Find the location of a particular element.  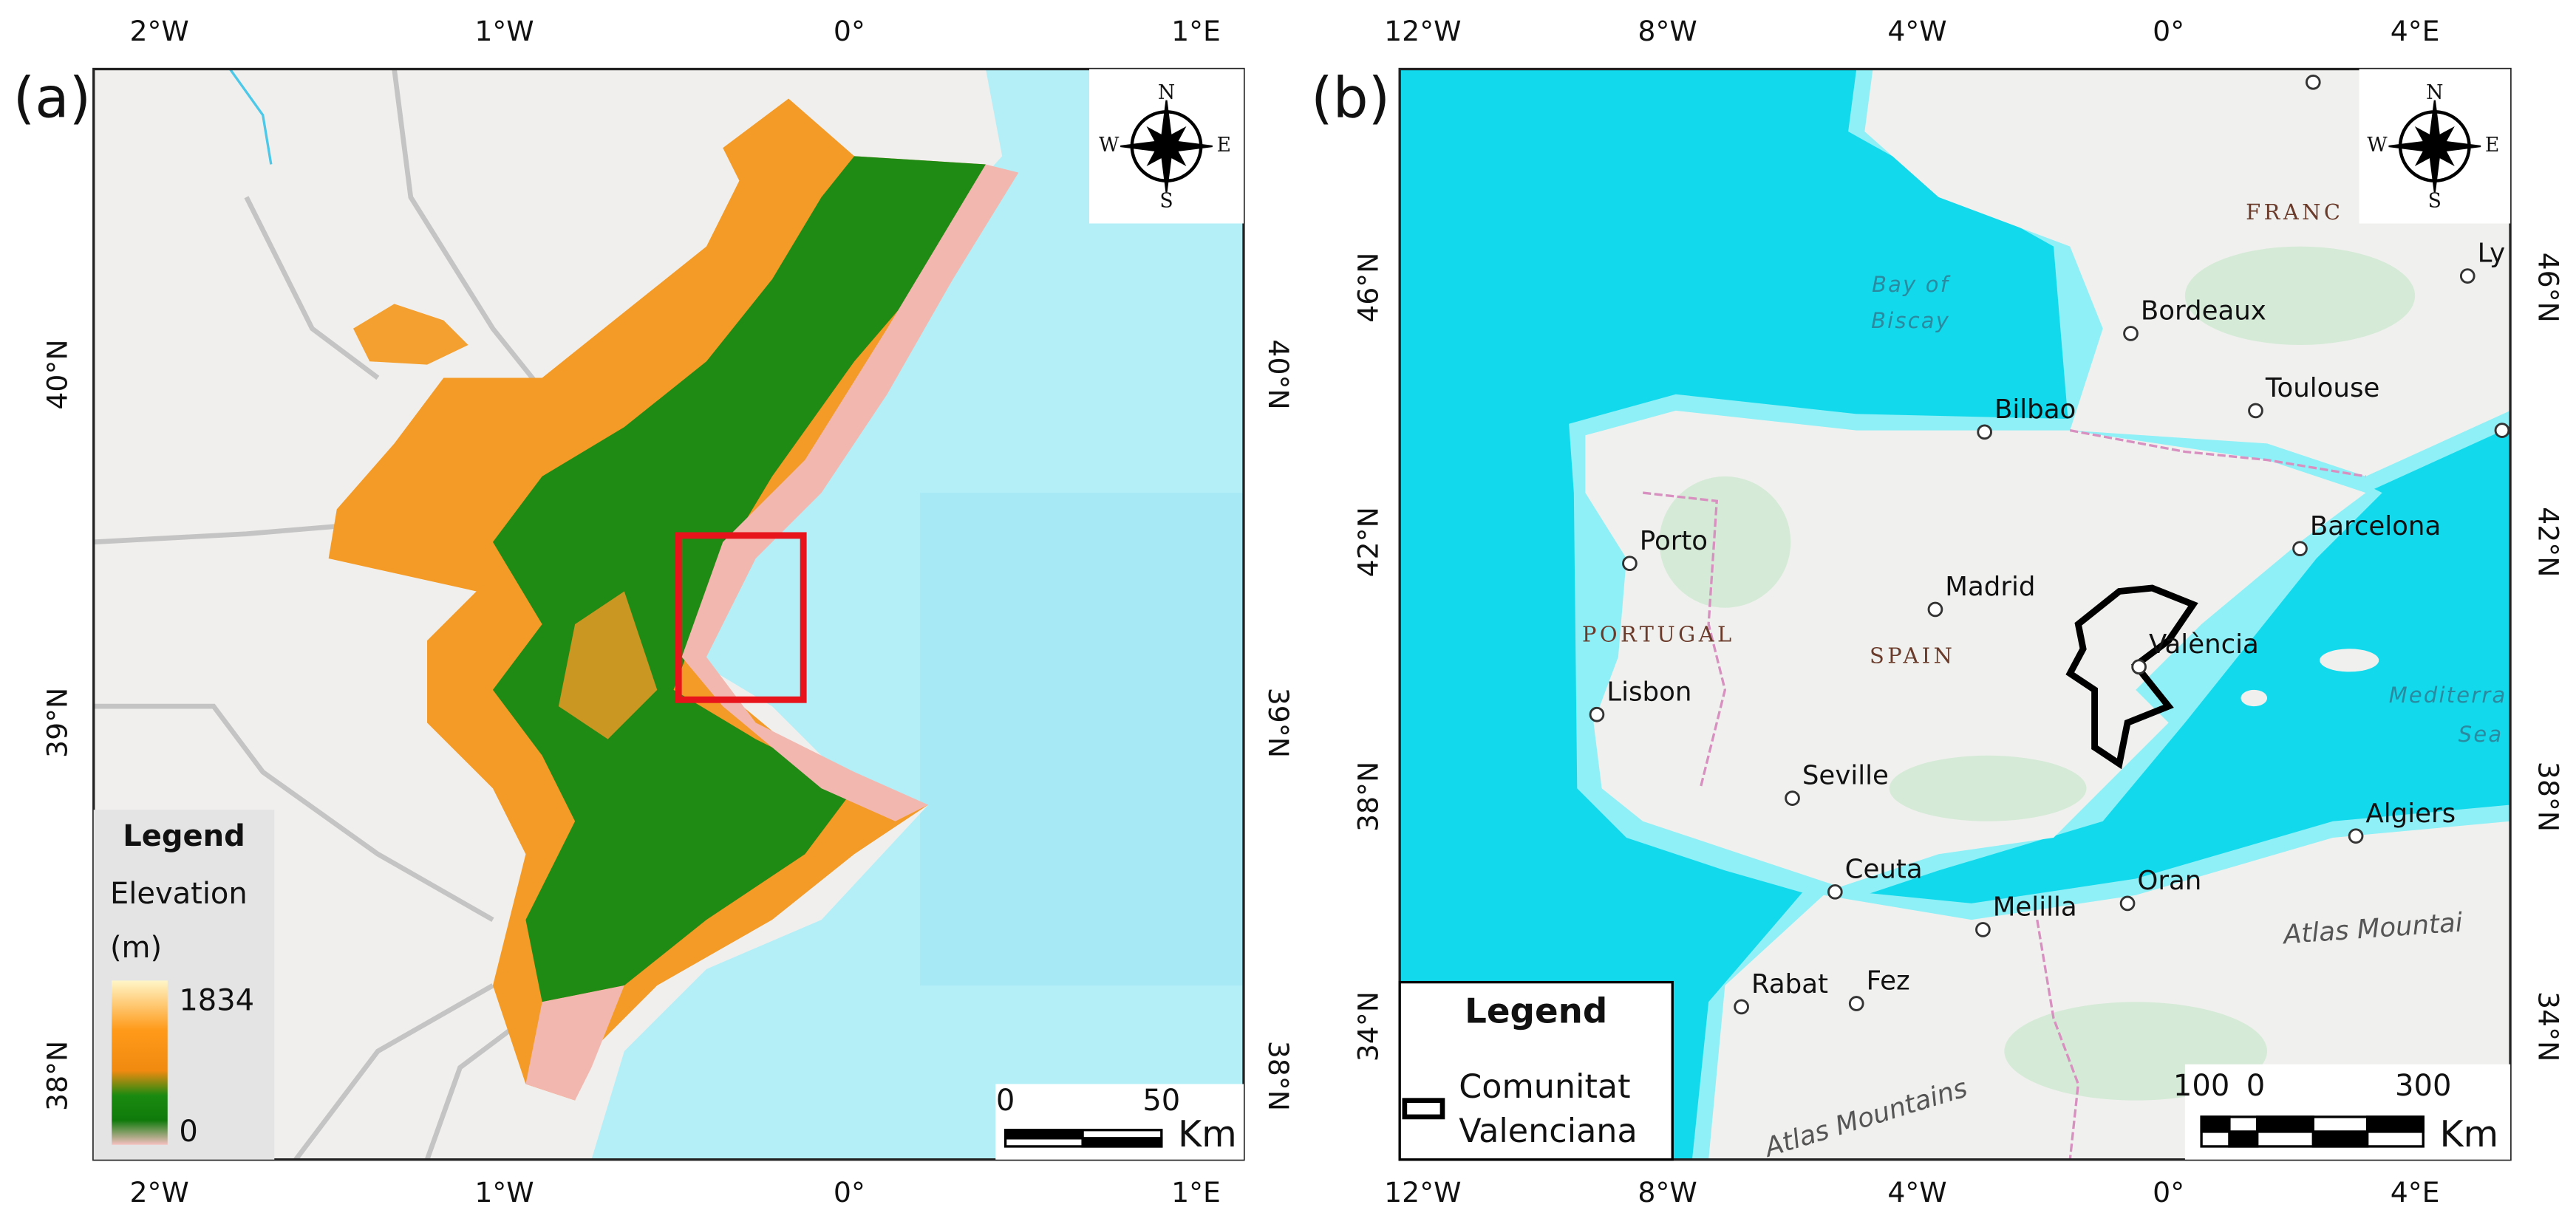

legend-item: Comunitat is located at coordinates (1544, 1087).